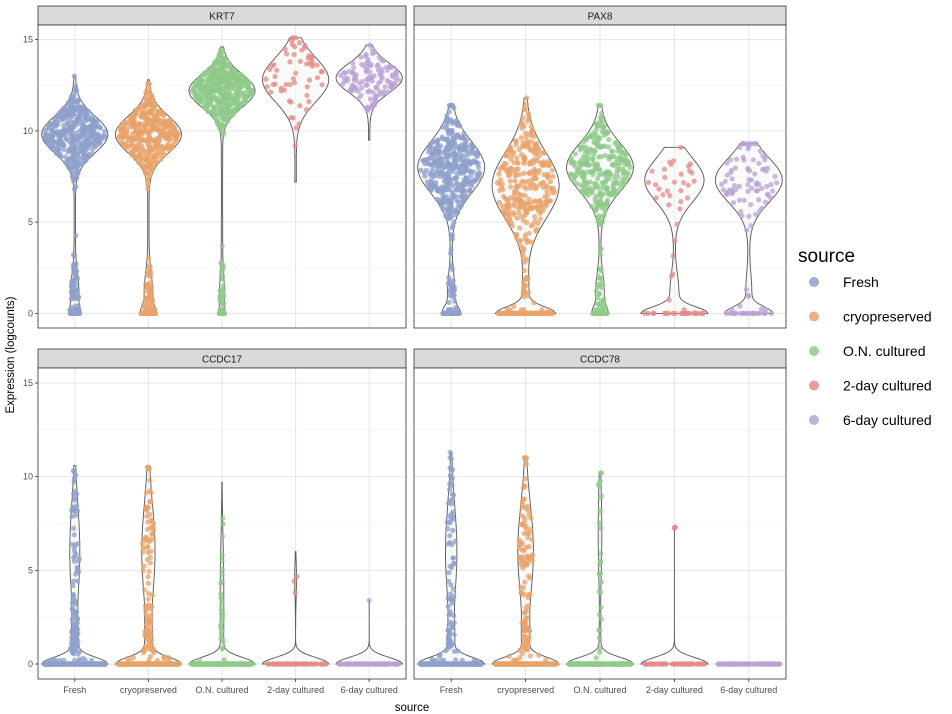 The height and width of the screenshot is (714, 952). Describe the element at coordinates (451, 690) in the screenshot. I see `x-tick-label: Fresh` at that location.